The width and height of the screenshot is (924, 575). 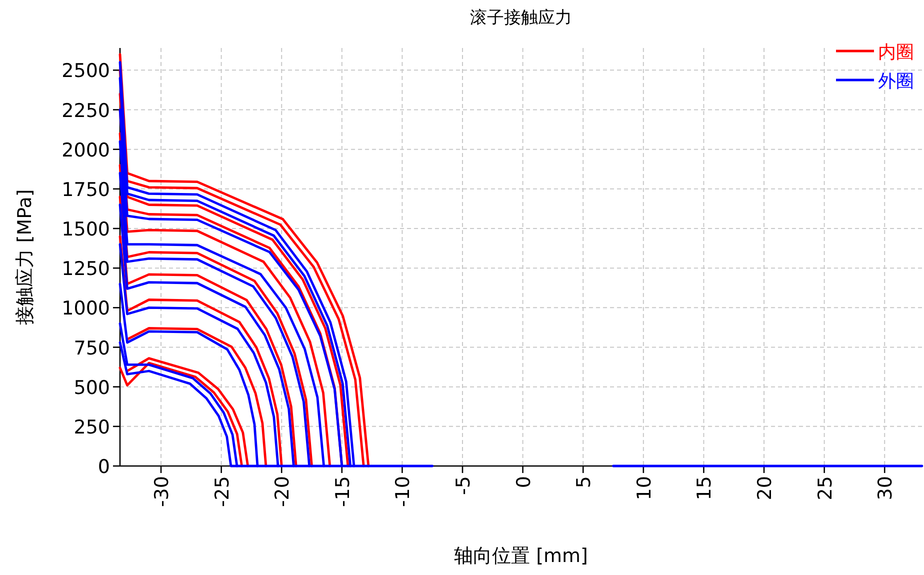 What do you see at coordinates (896, 81) in the screenshot?
I see `legend-label: 外圈` at bounding box center [896, 81].